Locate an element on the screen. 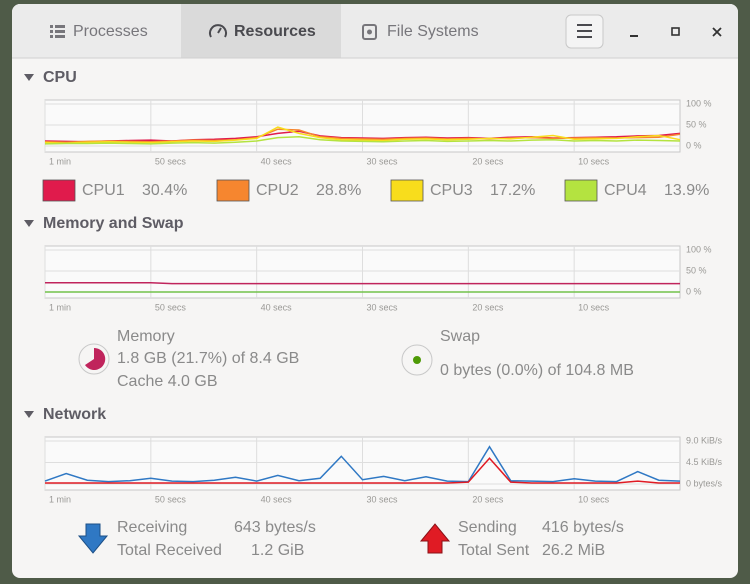 This screenshot has height=584, width=750. menu-icon is located at coordinates (584, 31).